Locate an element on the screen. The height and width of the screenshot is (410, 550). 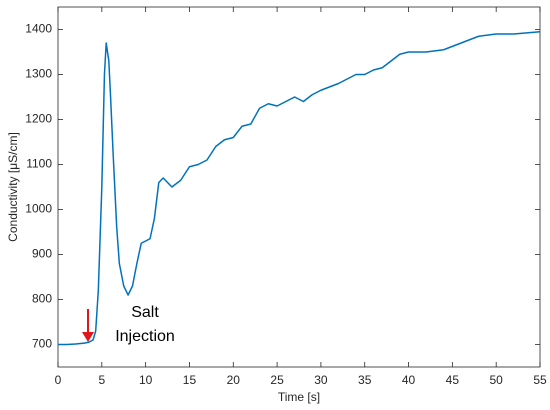
x-tick-label: 25 is located at coordinates (277, 380).